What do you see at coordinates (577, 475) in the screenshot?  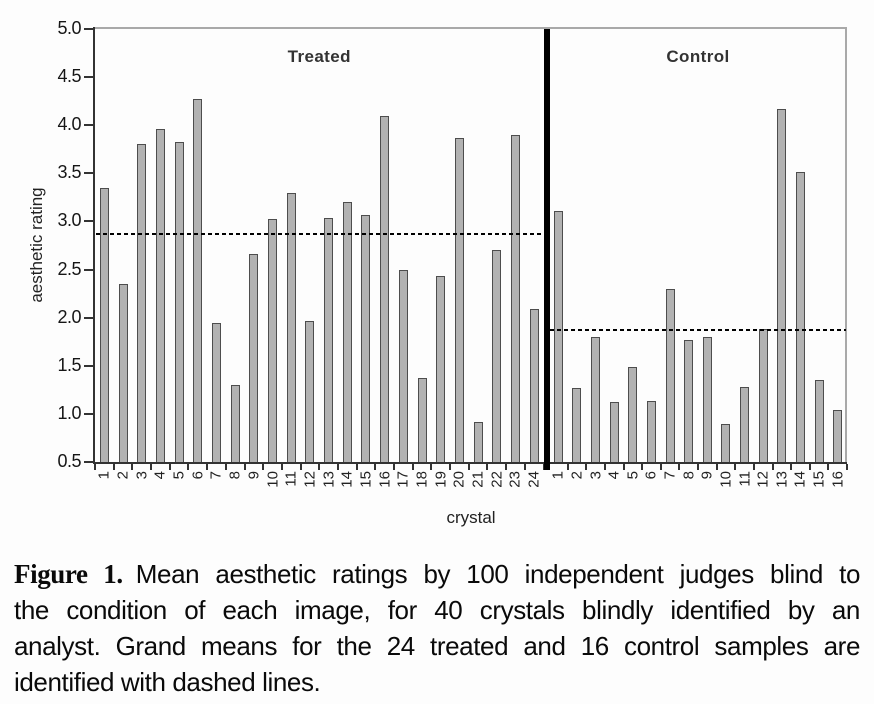 I see `x-tick-label: 2` at bounding box center [577, 475].